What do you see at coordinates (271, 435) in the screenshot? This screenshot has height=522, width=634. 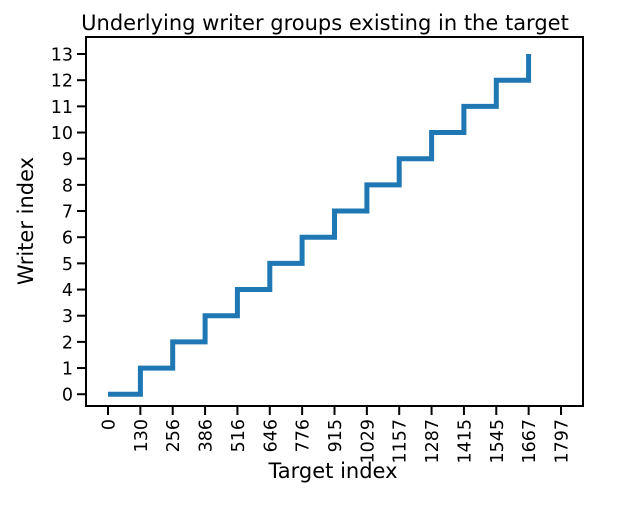 I see `x-tick-label: 646` at bounding box center [271, 435].